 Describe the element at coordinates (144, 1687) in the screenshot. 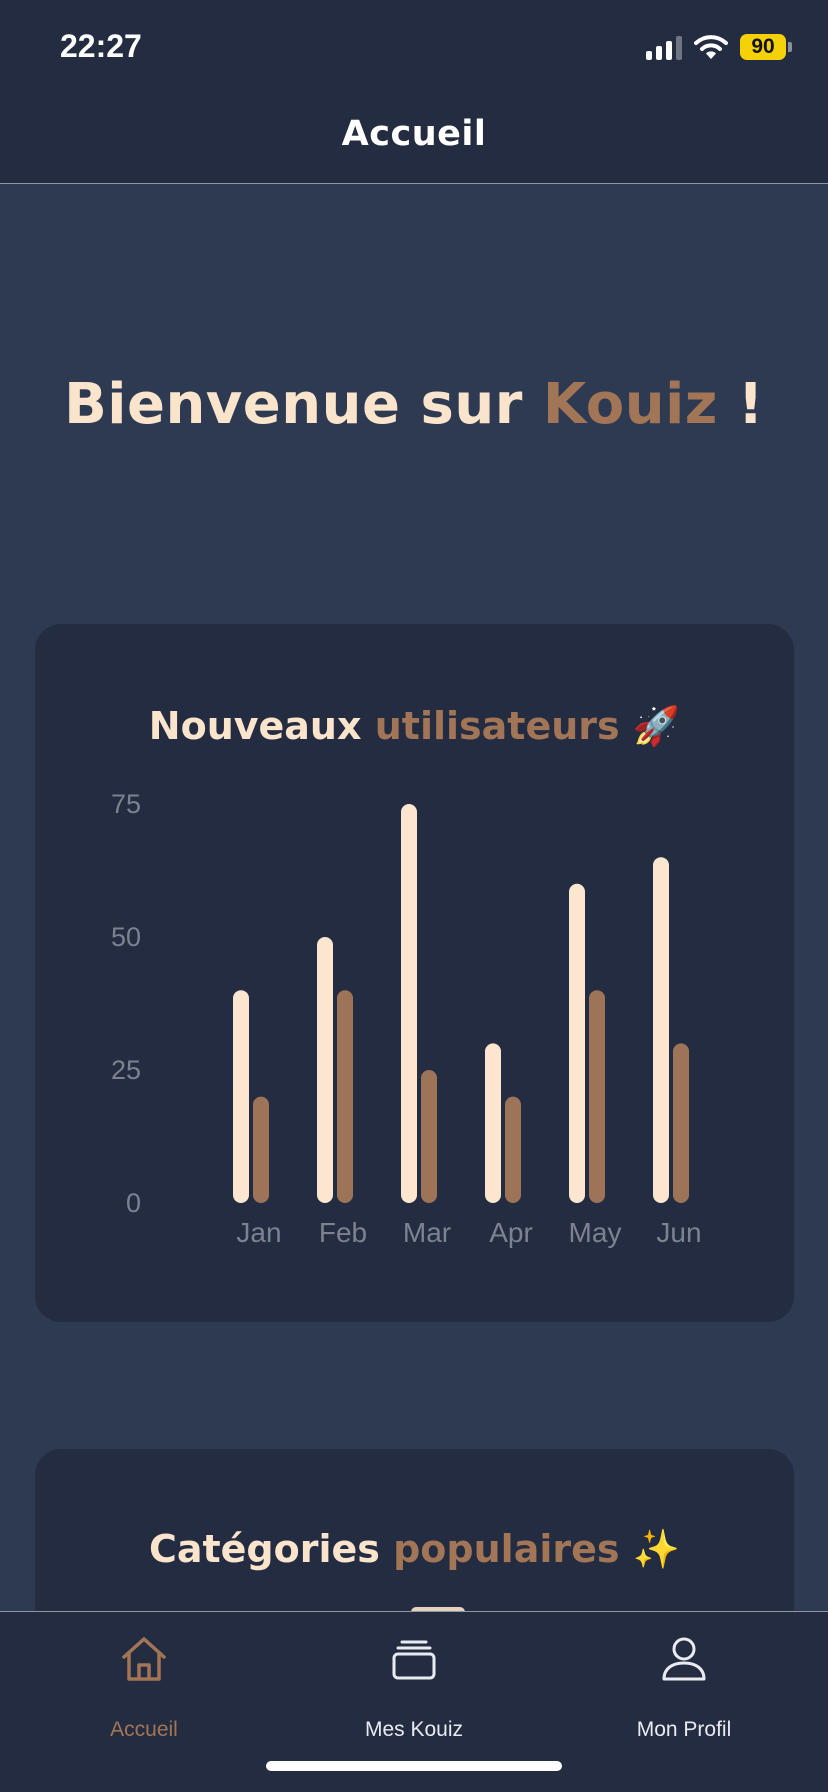

I see `tab-accueil: Accueil` at that location.